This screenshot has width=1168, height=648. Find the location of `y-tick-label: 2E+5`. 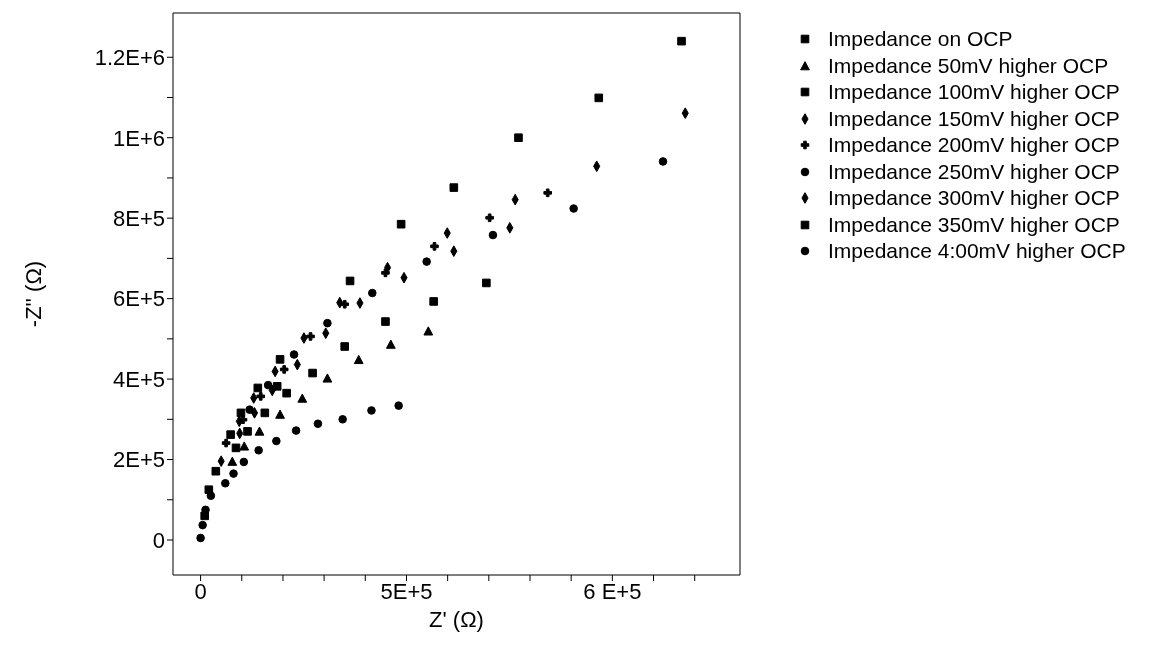

y-tick-label: 2E+5 is located at coordinates (139, 460).